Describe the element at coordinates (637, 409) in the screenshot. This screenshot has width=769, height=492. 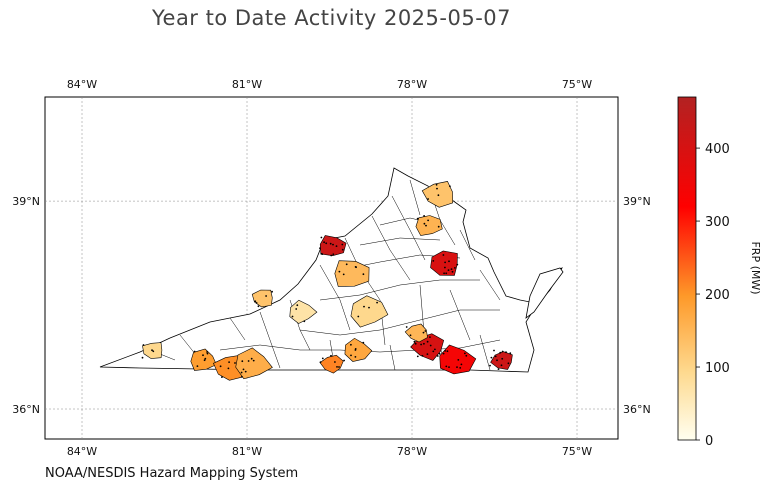
I see `latitude-tick-label: 36°N` at that location.